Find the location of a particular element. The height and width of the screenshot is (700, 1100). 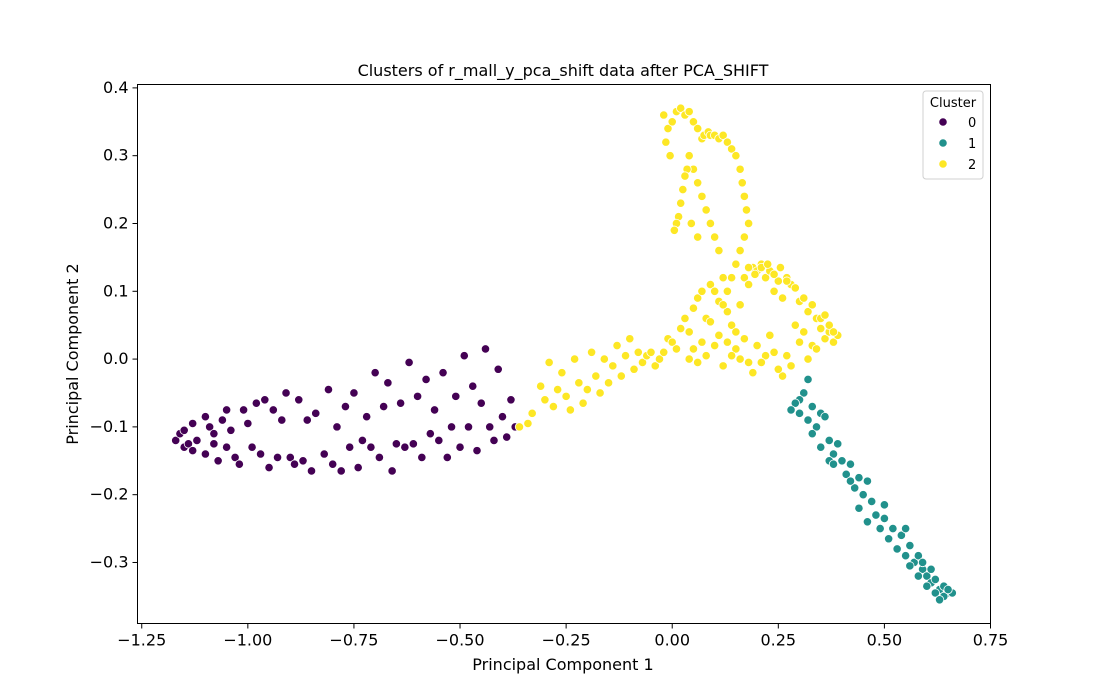

legend-title: Cluster is located at coordinates (953, 103).